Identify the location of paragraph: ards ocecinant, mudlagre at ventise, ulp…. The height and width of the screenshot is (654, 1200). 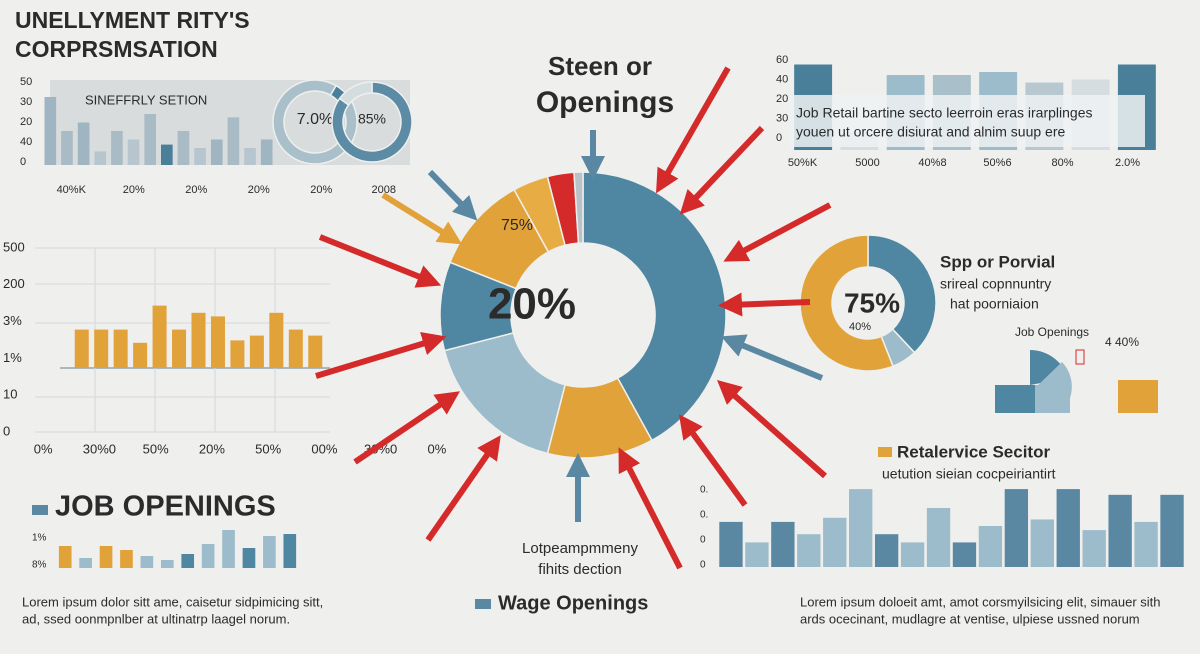
(970, 618).